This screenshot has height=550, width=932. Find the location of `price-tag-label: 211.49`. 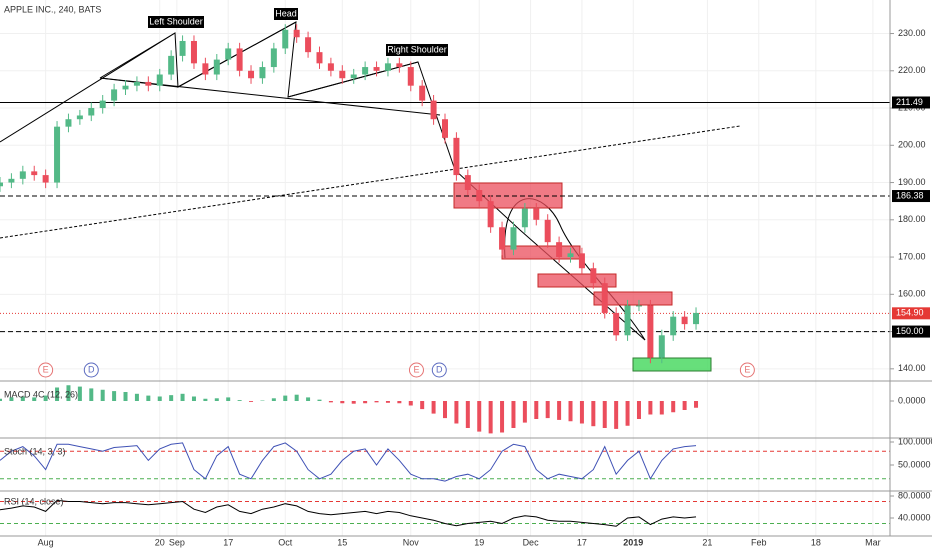

price-tag-label: 211.49 is located at coordinates (909, 102).